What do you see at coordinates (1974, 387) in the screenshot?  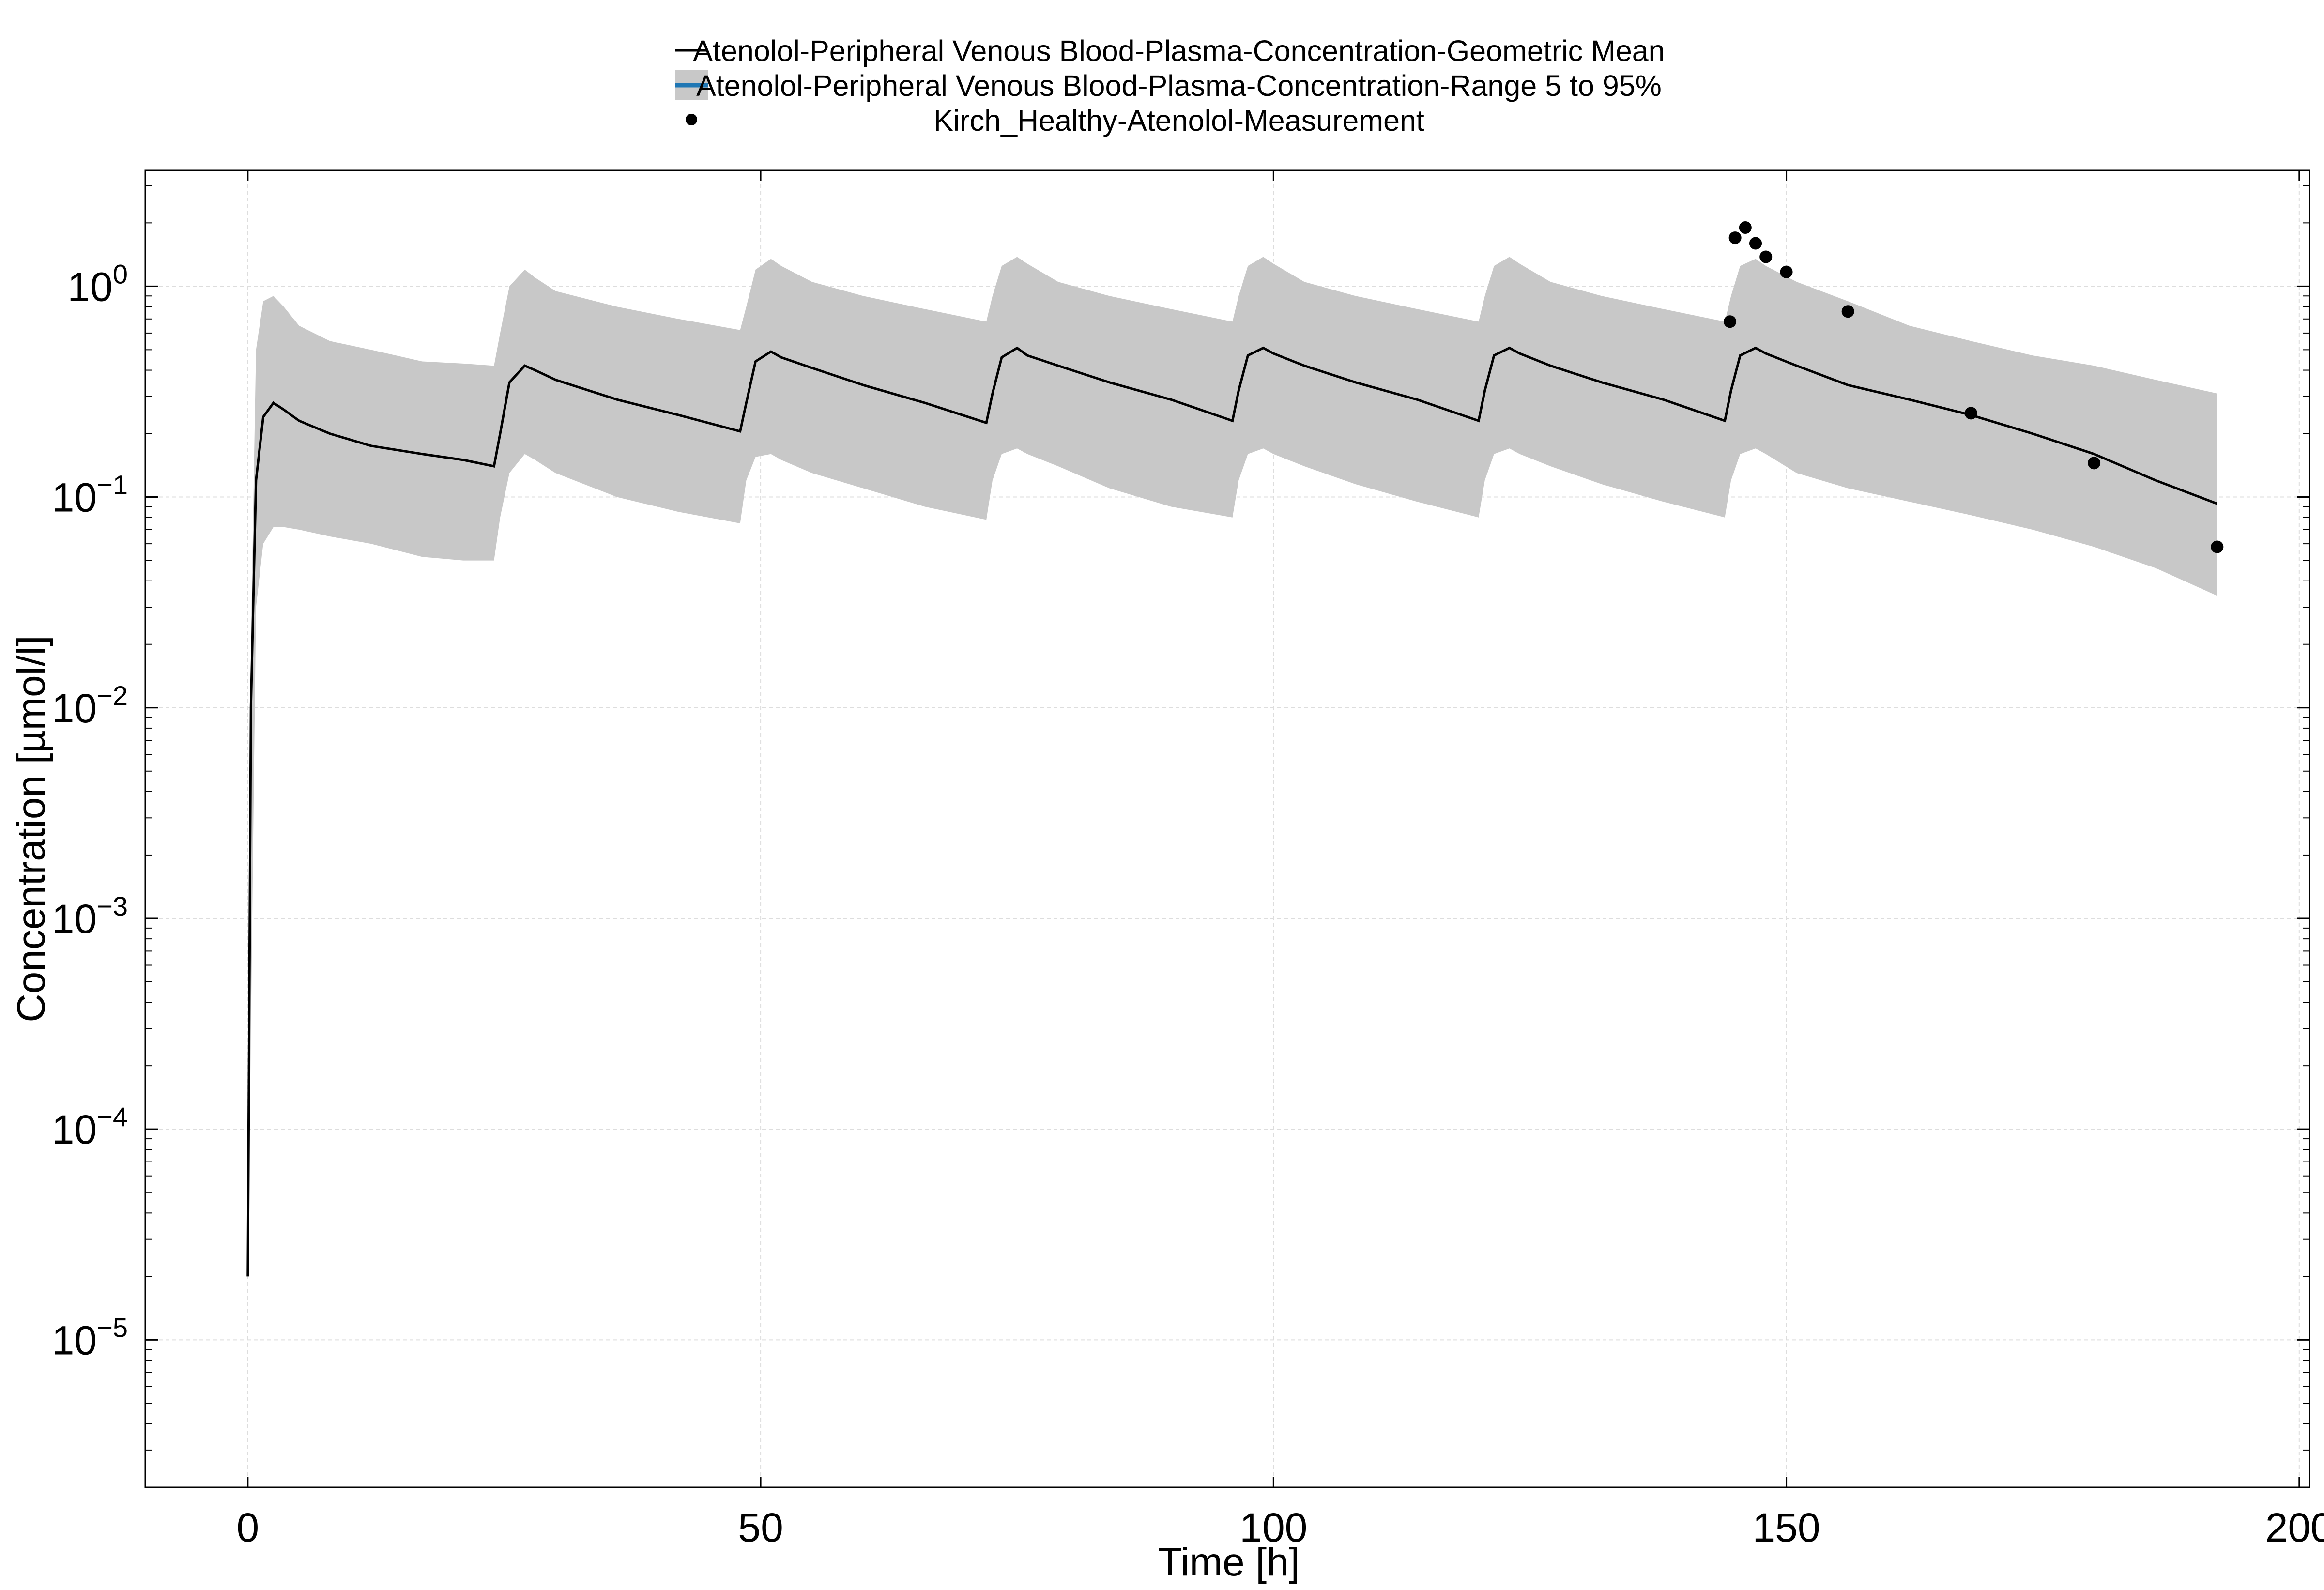 I see `measurement-points` at bounding box center [1974, 387].